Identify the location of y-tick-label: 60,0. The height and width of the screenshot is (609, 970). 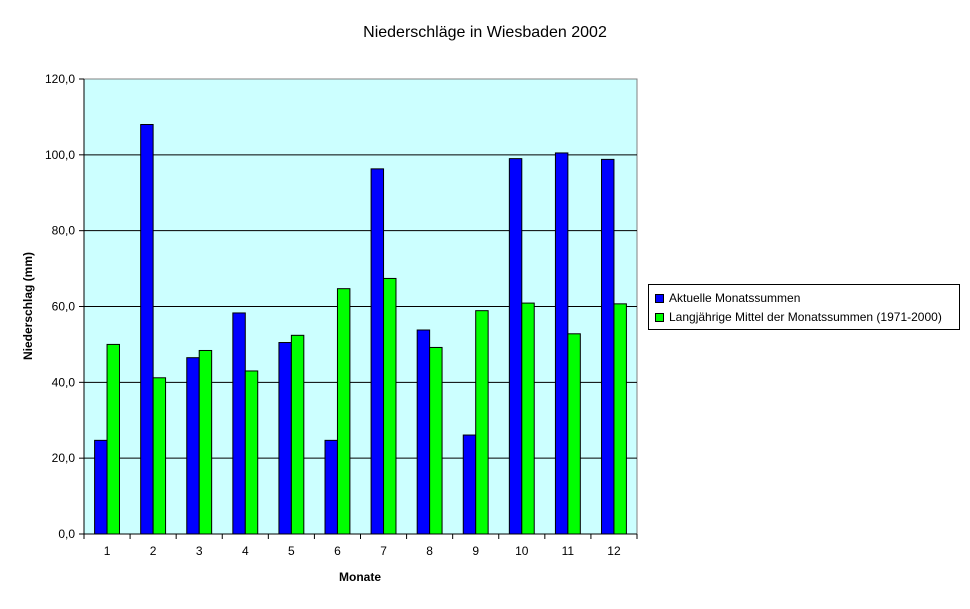
(64, 307).